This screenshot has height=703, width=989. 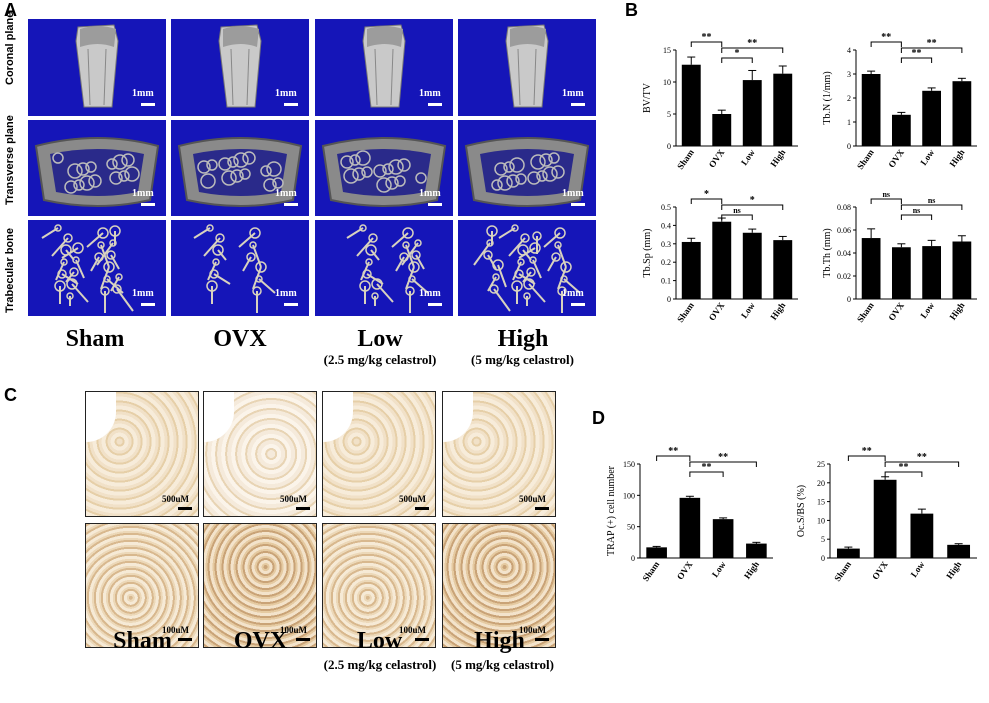 What do you see at coordinates (849, 98) in the screenshot?
I see `y-tick-label: 2` at bounding box center [849, 98].